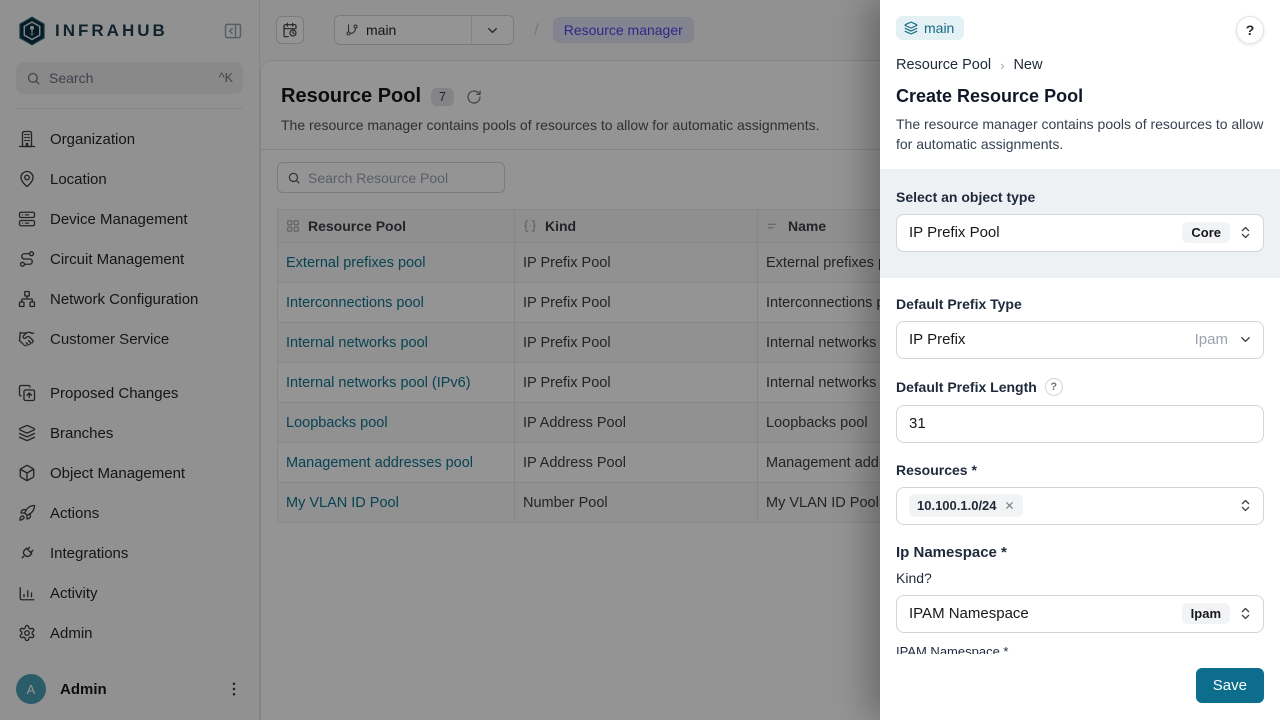 The width and height of the screenshot is (1280, 720). What do you see at coordinates (636, 502) in the screenshot?
I see `kind-cell: Number Pool` at bounding box center [636, 502].